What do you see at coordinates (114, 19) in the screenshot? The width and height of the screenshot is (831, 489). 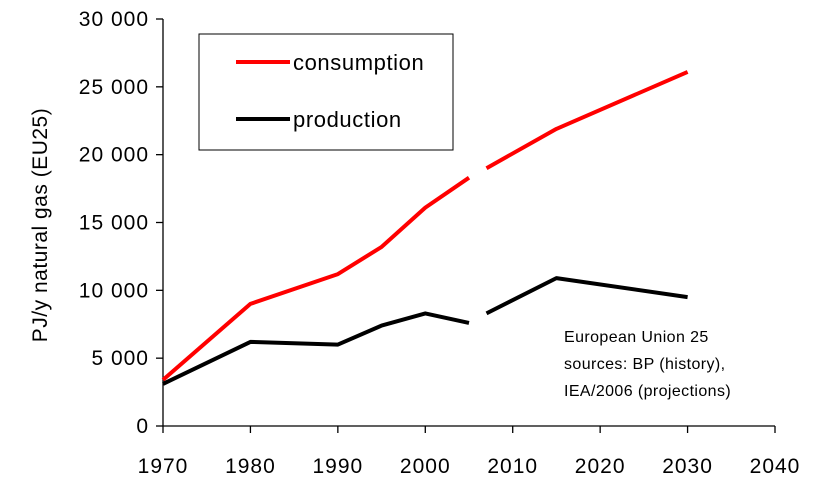 I see `y-tick-label: 30 000` at bounding box center [114, 19].